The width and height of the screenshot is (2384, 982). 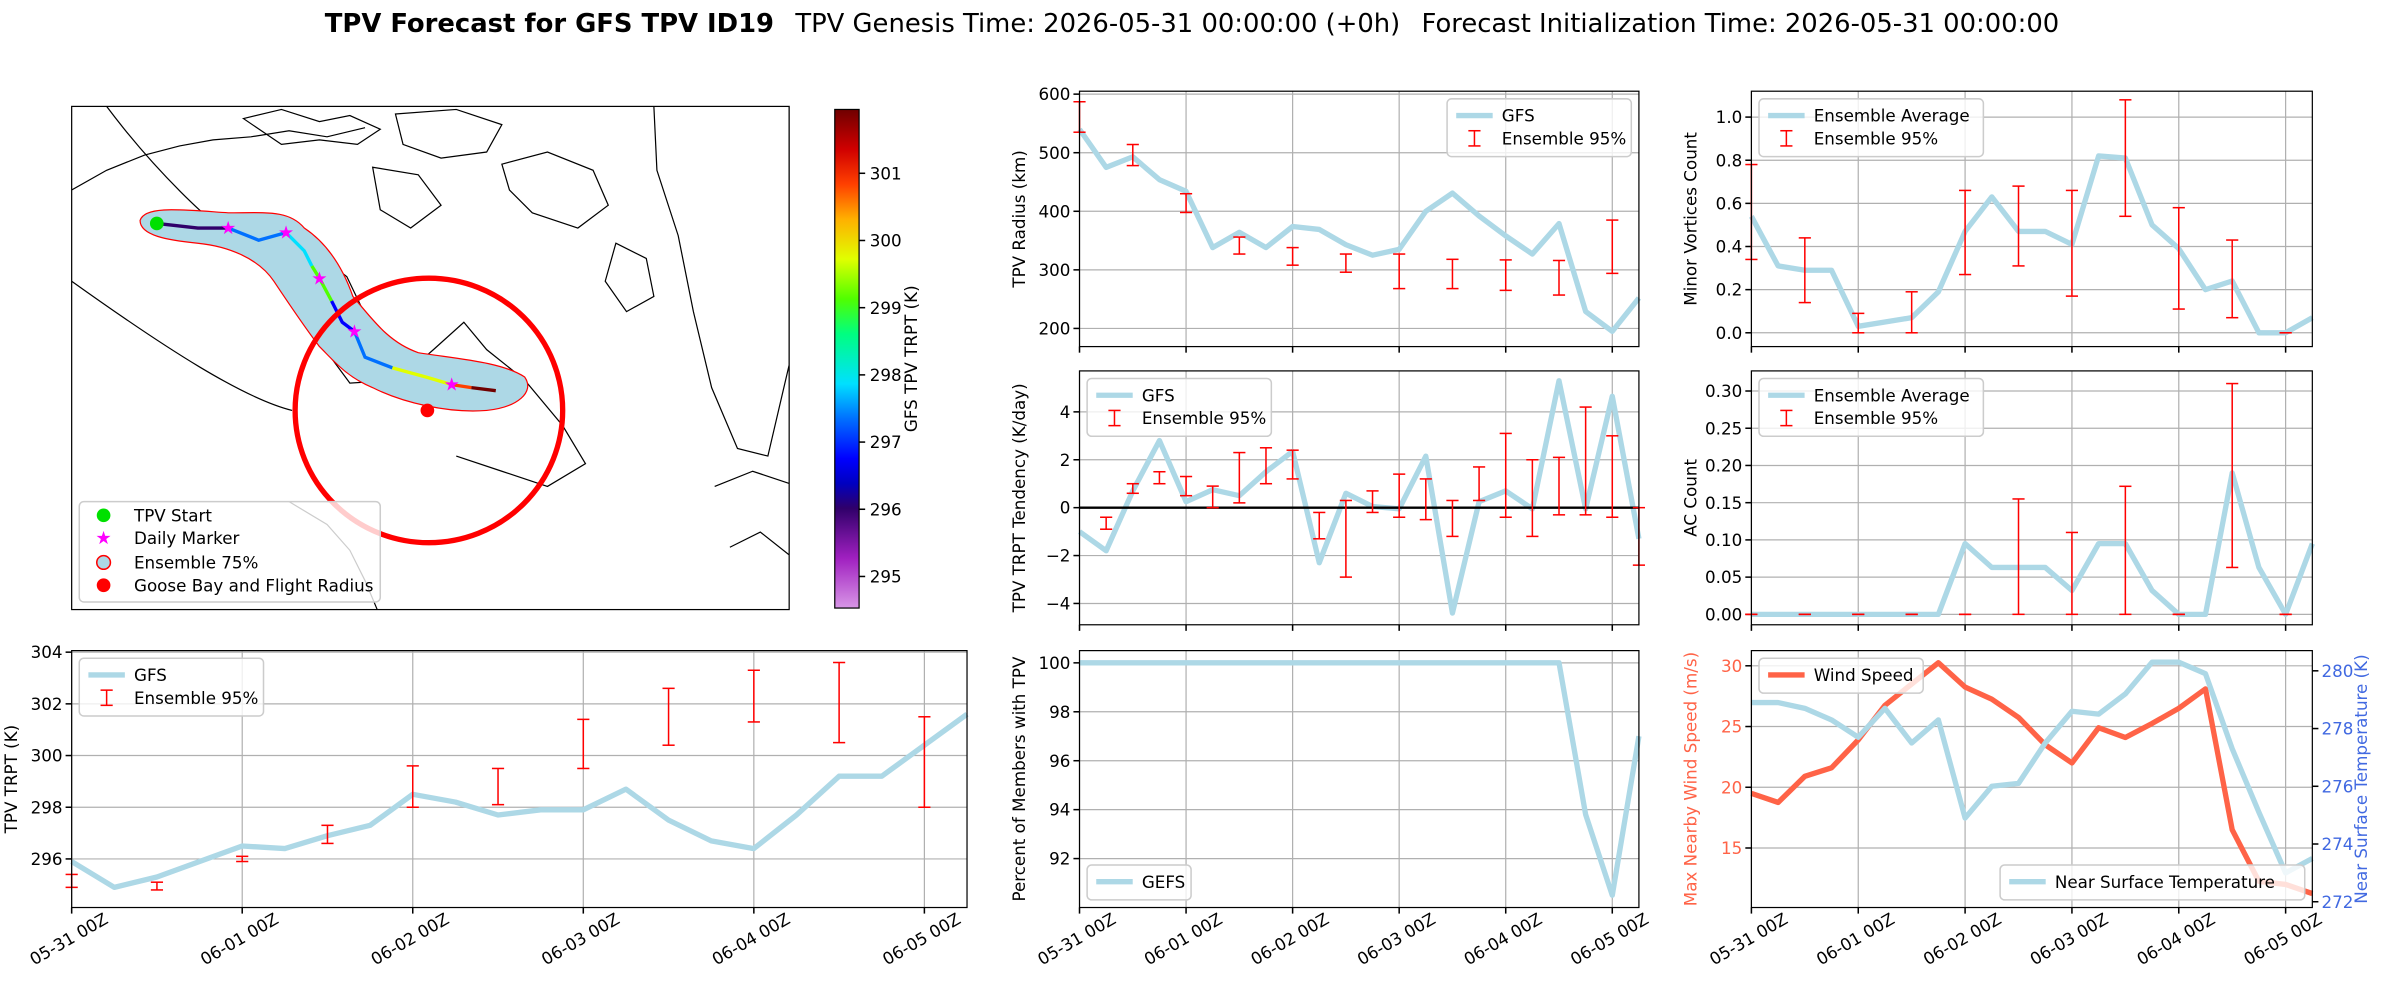 What do you see at coordinates (2337, 786) in the screenshot?
I see `y2-tick-label: 276` at bounding box center [2337, 786].